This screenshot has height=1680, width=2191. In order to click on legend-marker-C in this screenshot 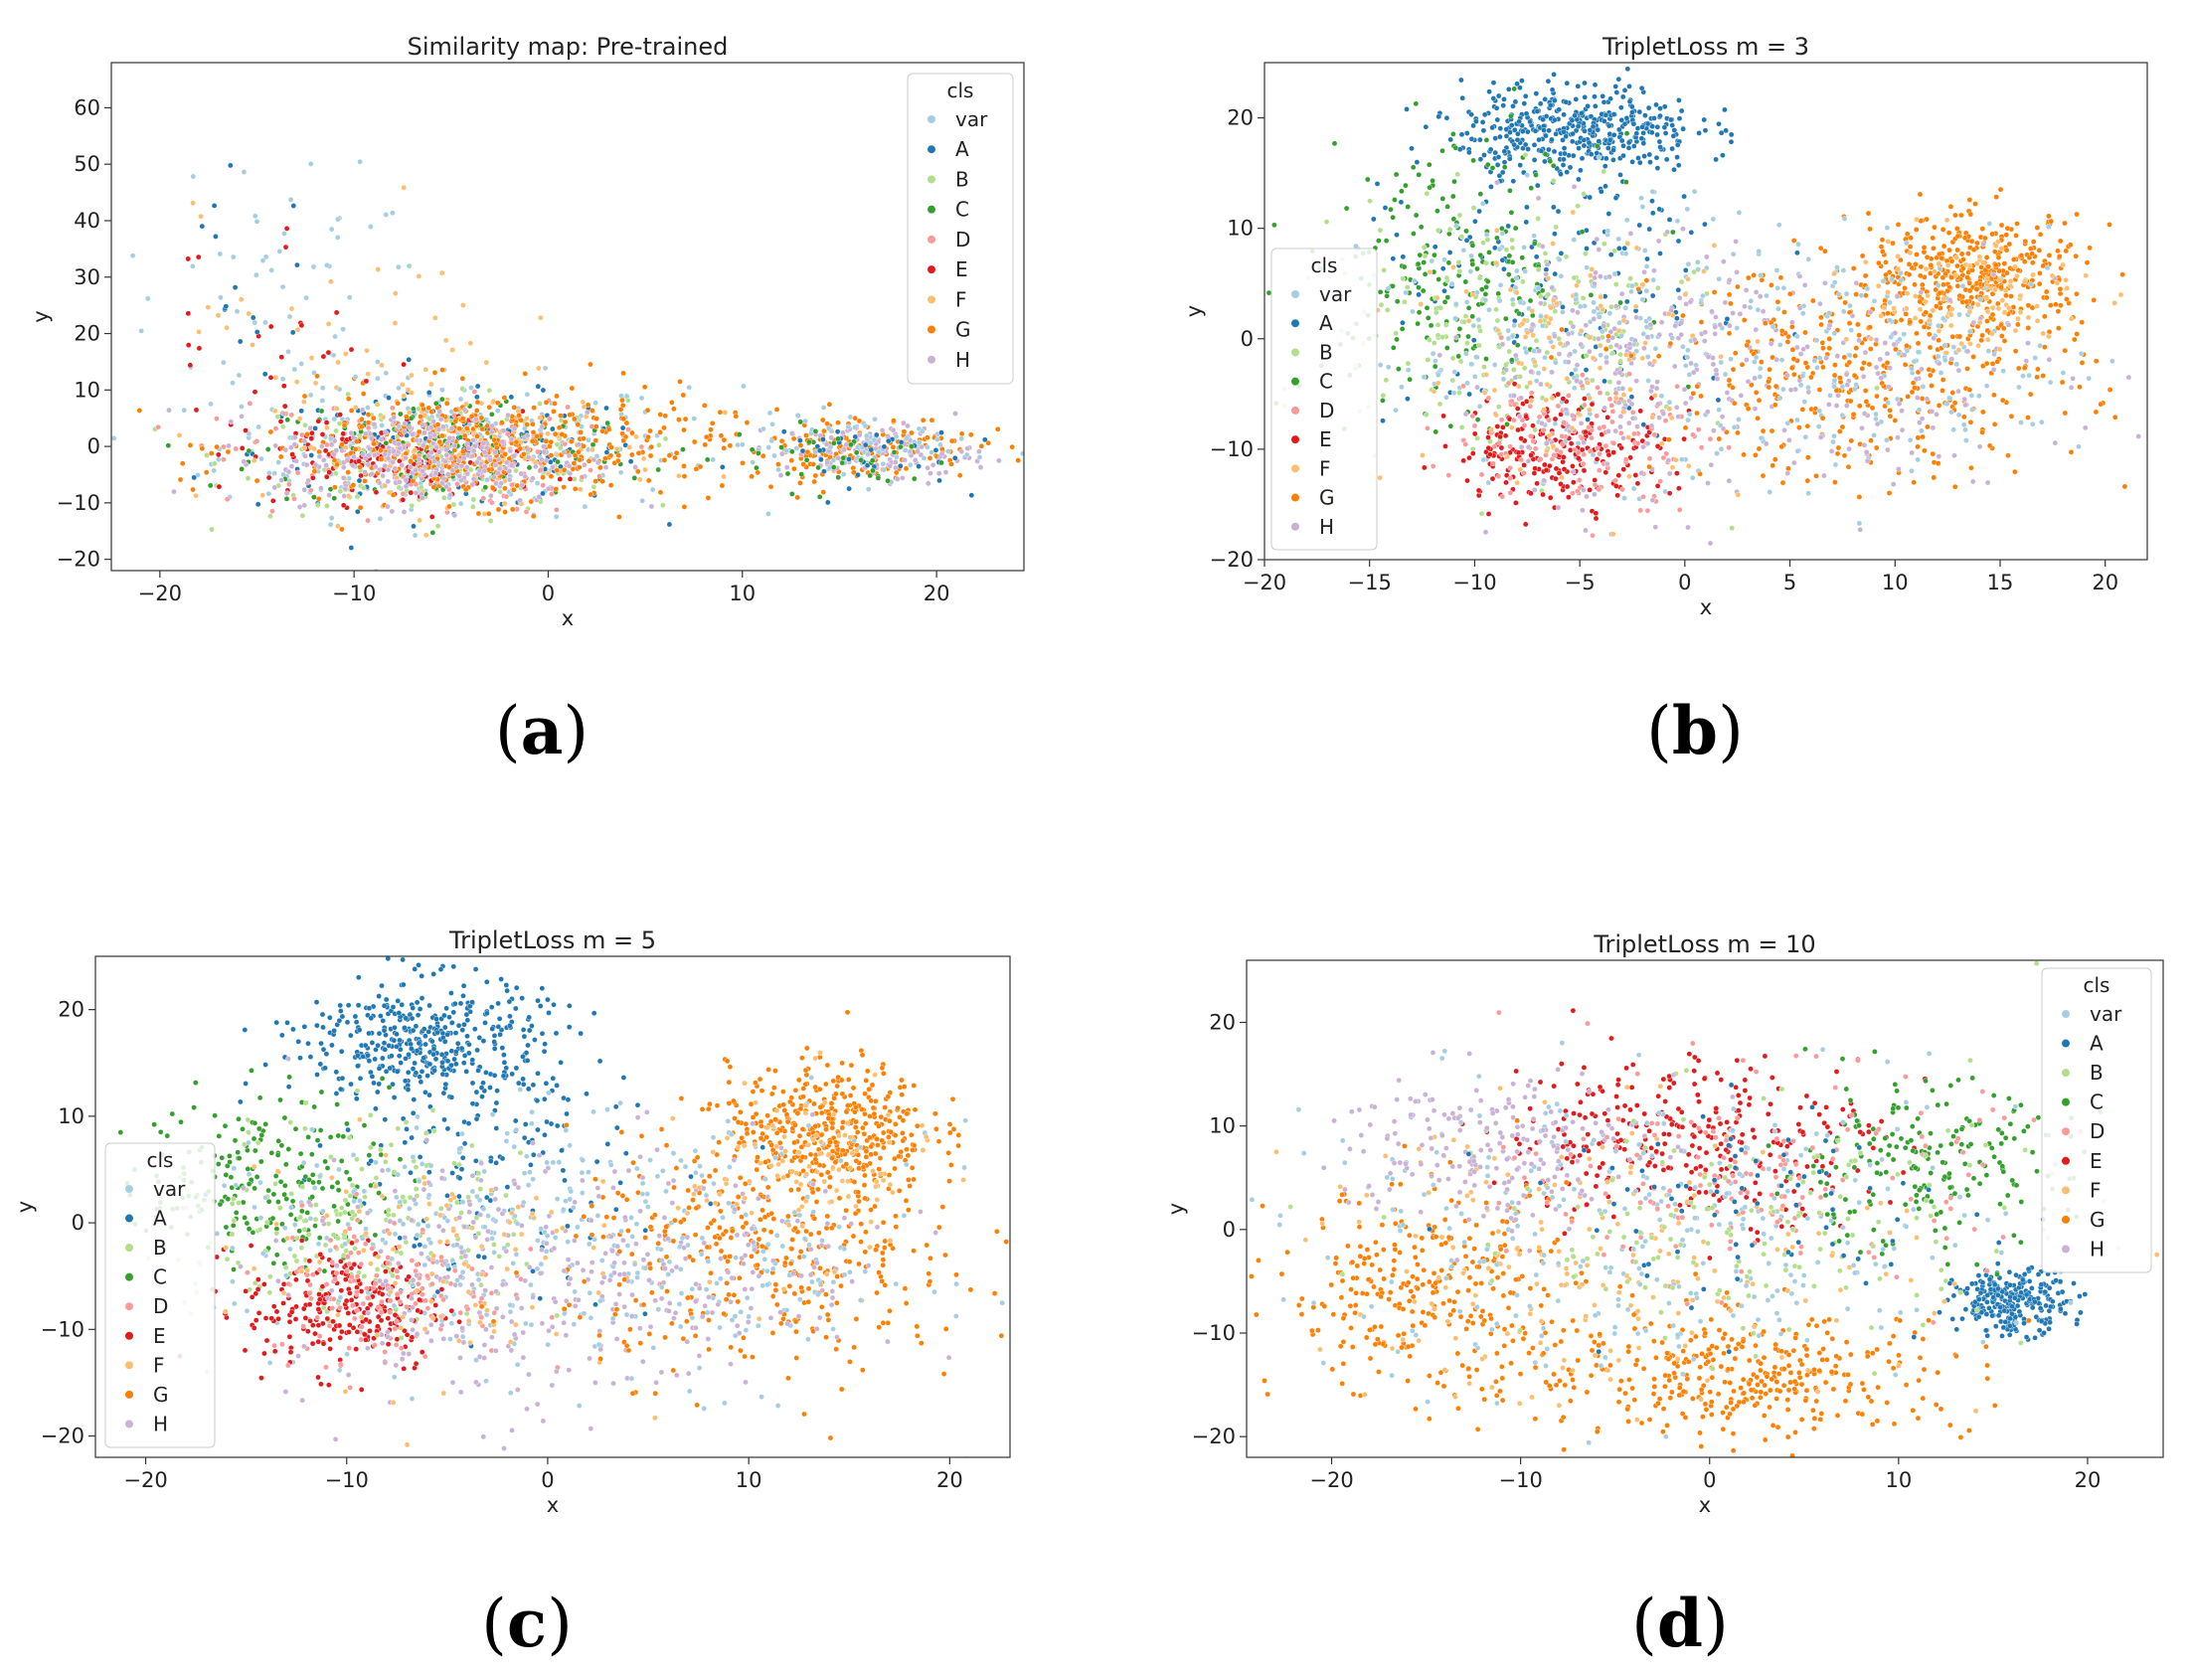, I will do `click(931, 209)`.